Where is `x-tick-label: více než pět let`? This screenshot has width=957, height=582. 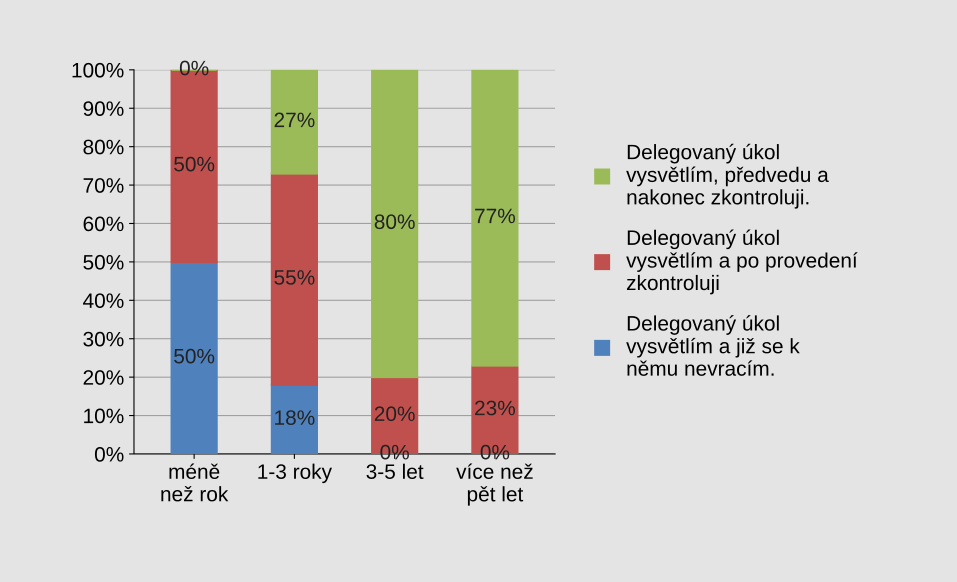
x-tick-label: více než pět let is located at coordinates (494, 484).